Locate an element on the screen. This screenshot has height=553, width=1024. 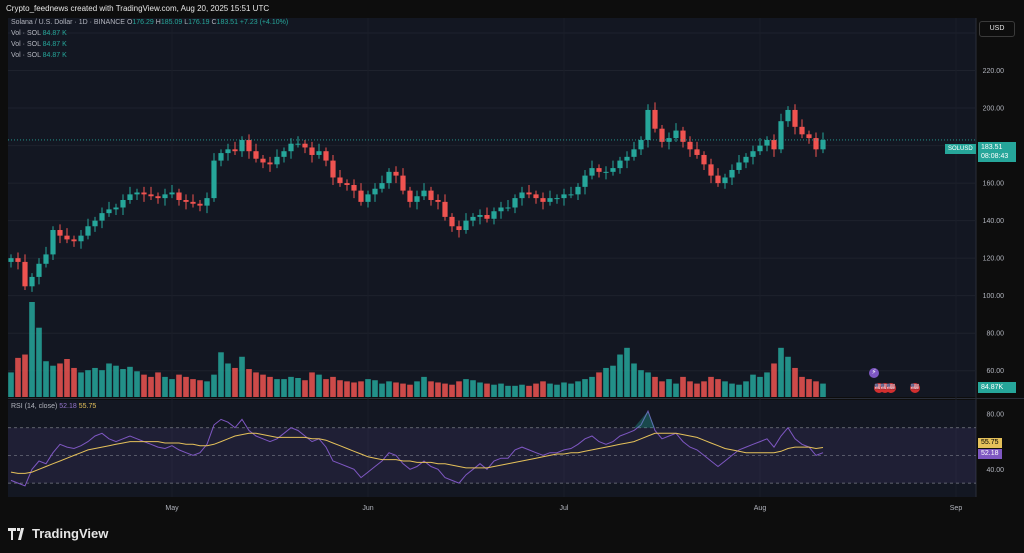
close-label: C is located at coordinates (214, 22).